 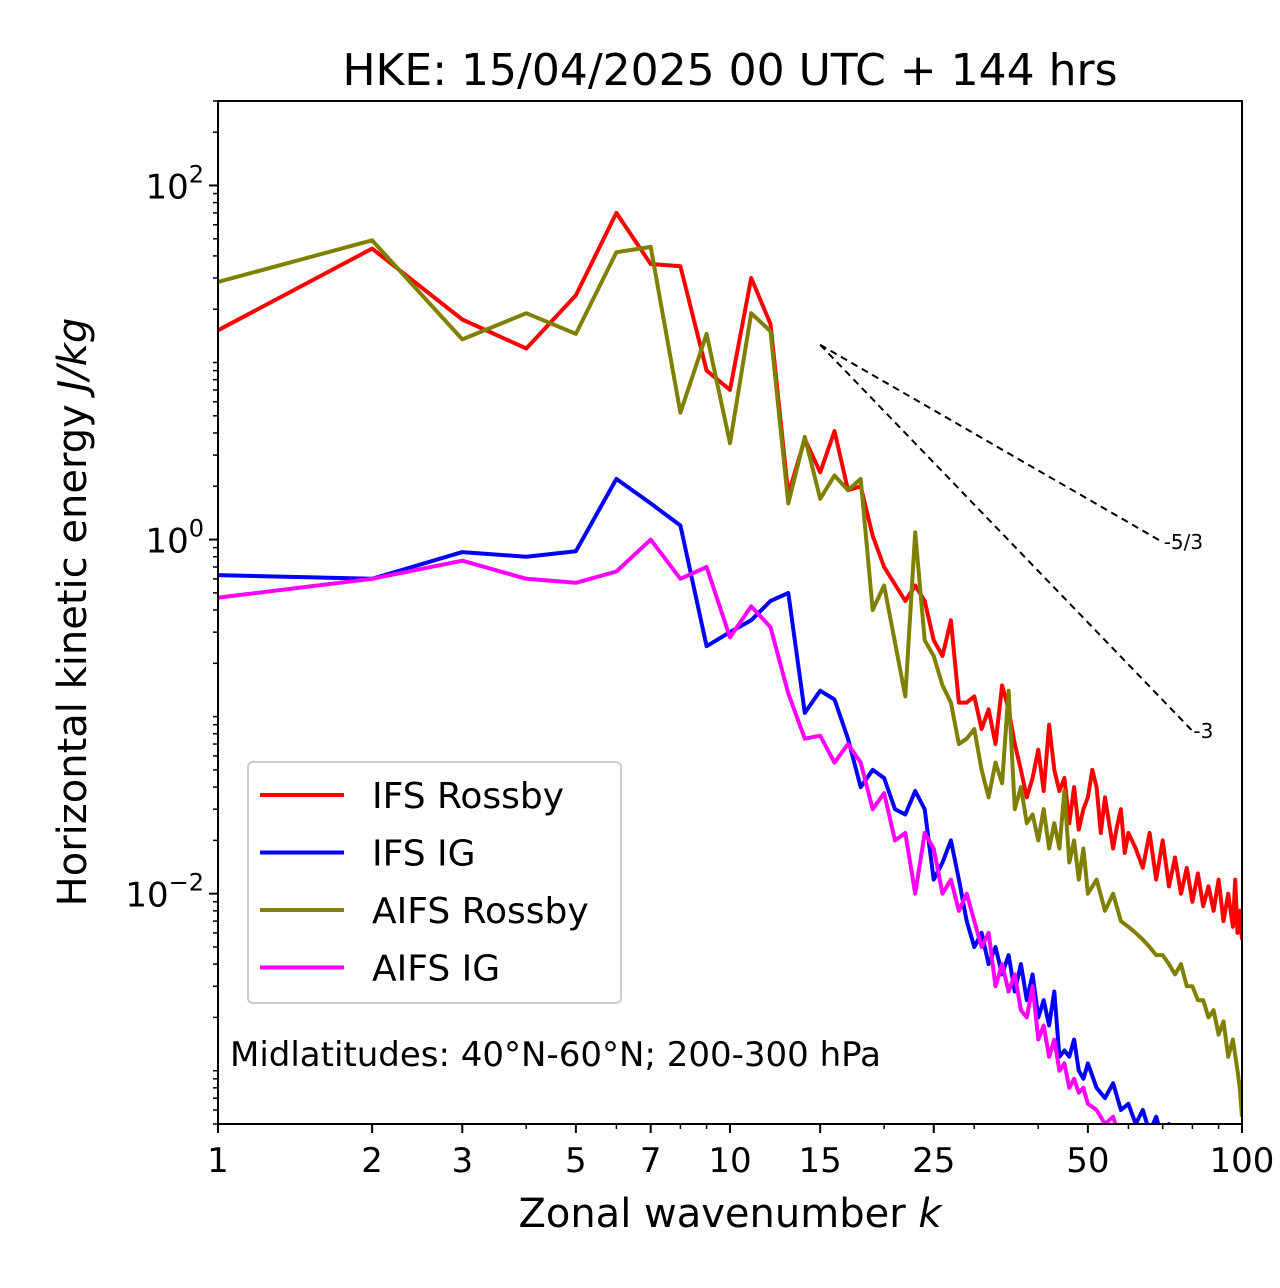 I want to click on region-annotation: Midlatitudes: 40°N-60°N; 200-300 hPa, so click(x=555, y=1055).